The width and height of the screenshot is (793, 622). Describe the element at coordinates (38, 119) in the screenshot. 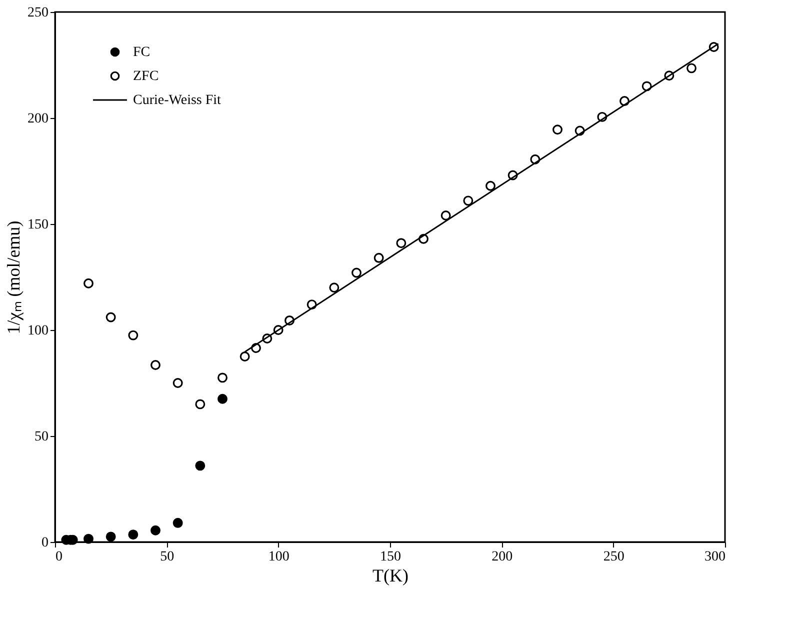

I see `y-tick-label: 200` at that location.